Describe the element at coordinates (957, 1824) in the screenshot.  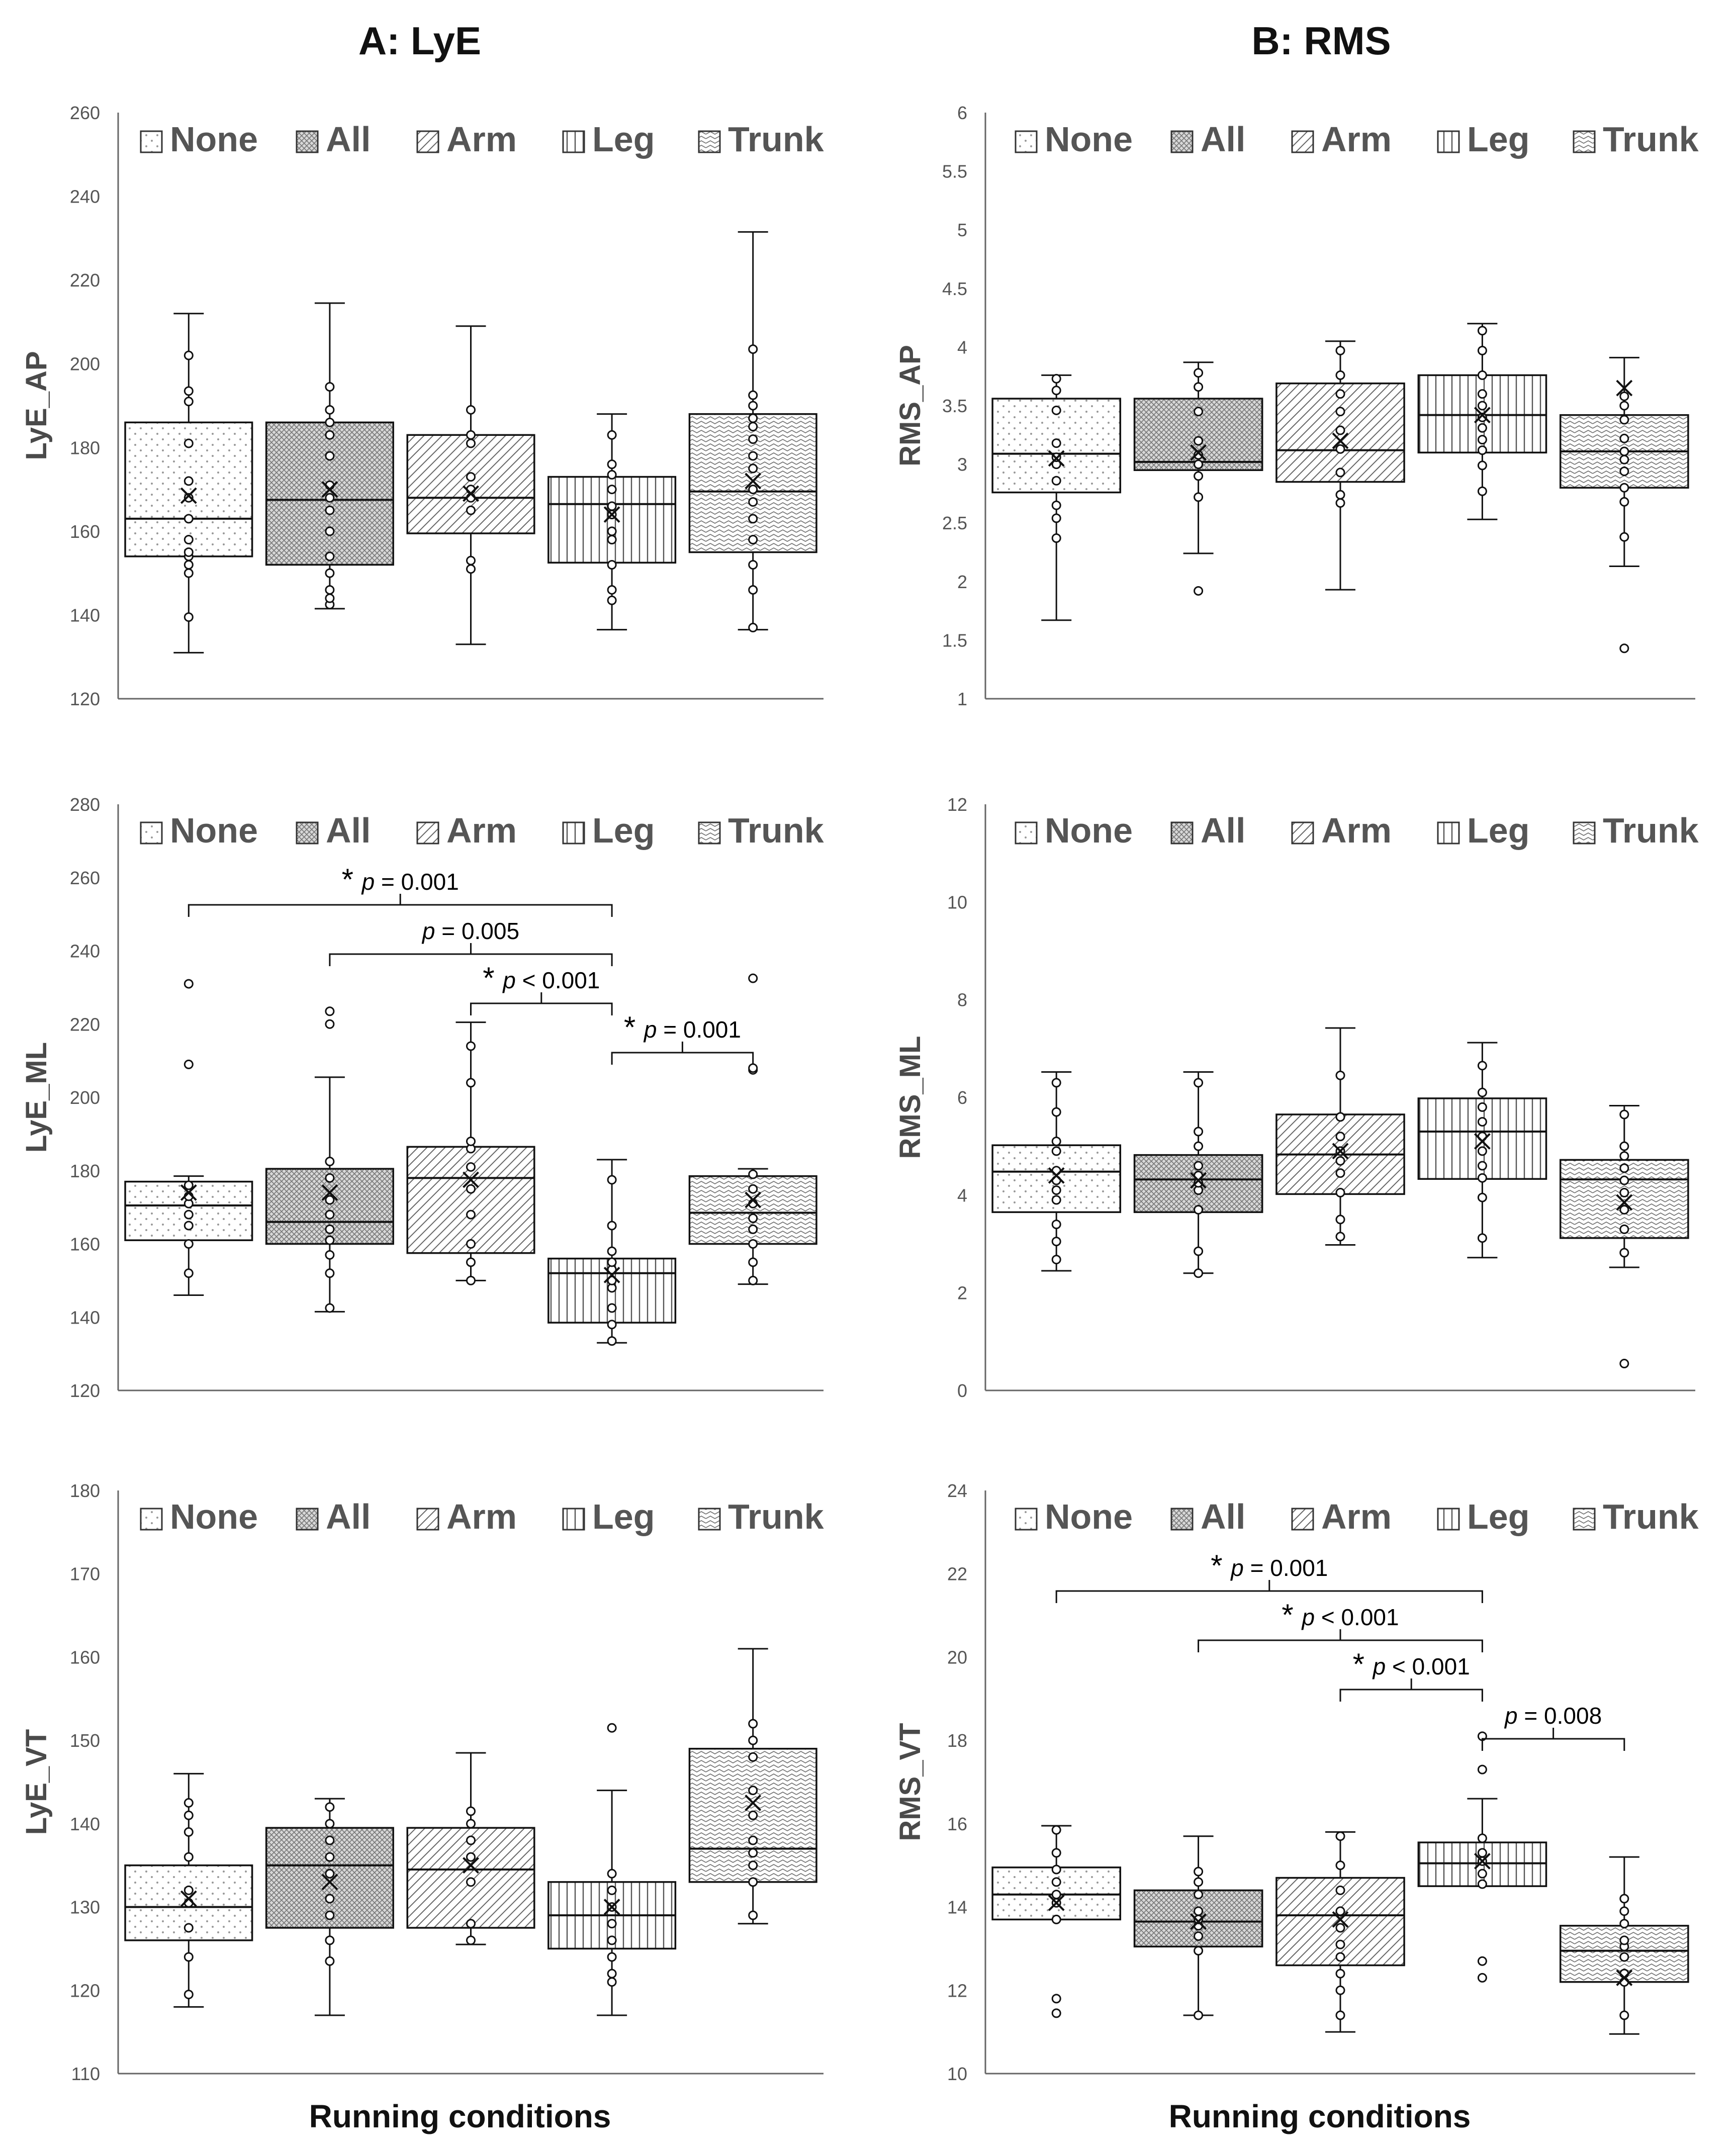
I see `y-tick-label: 16` at that location.